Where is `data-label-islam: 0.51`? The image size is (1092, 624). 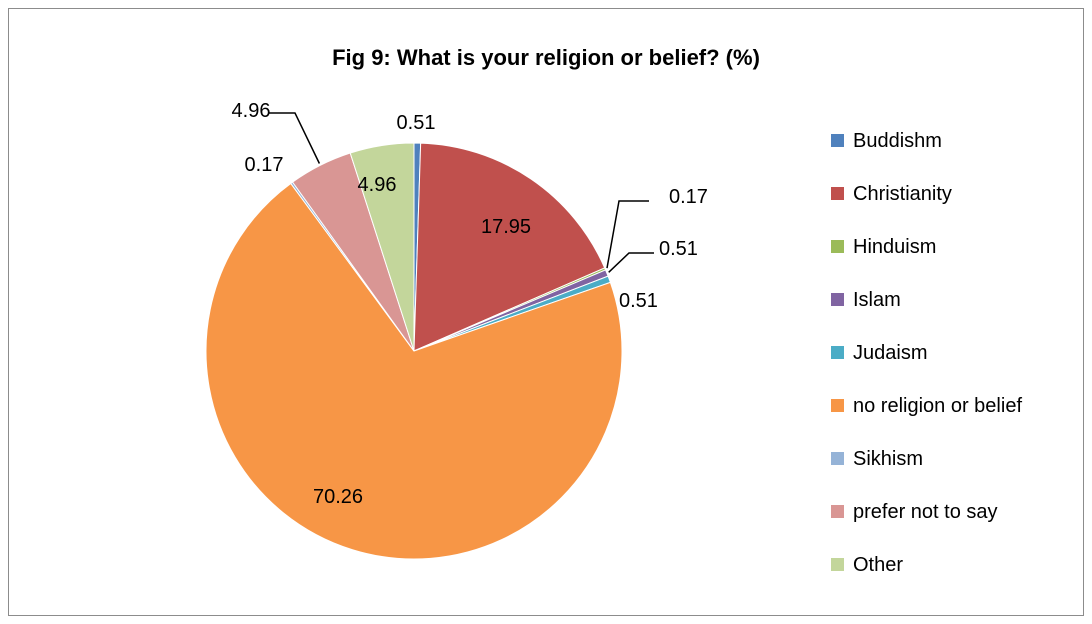 data-label-islam: 0.51 is located at coordinates (678, 249).